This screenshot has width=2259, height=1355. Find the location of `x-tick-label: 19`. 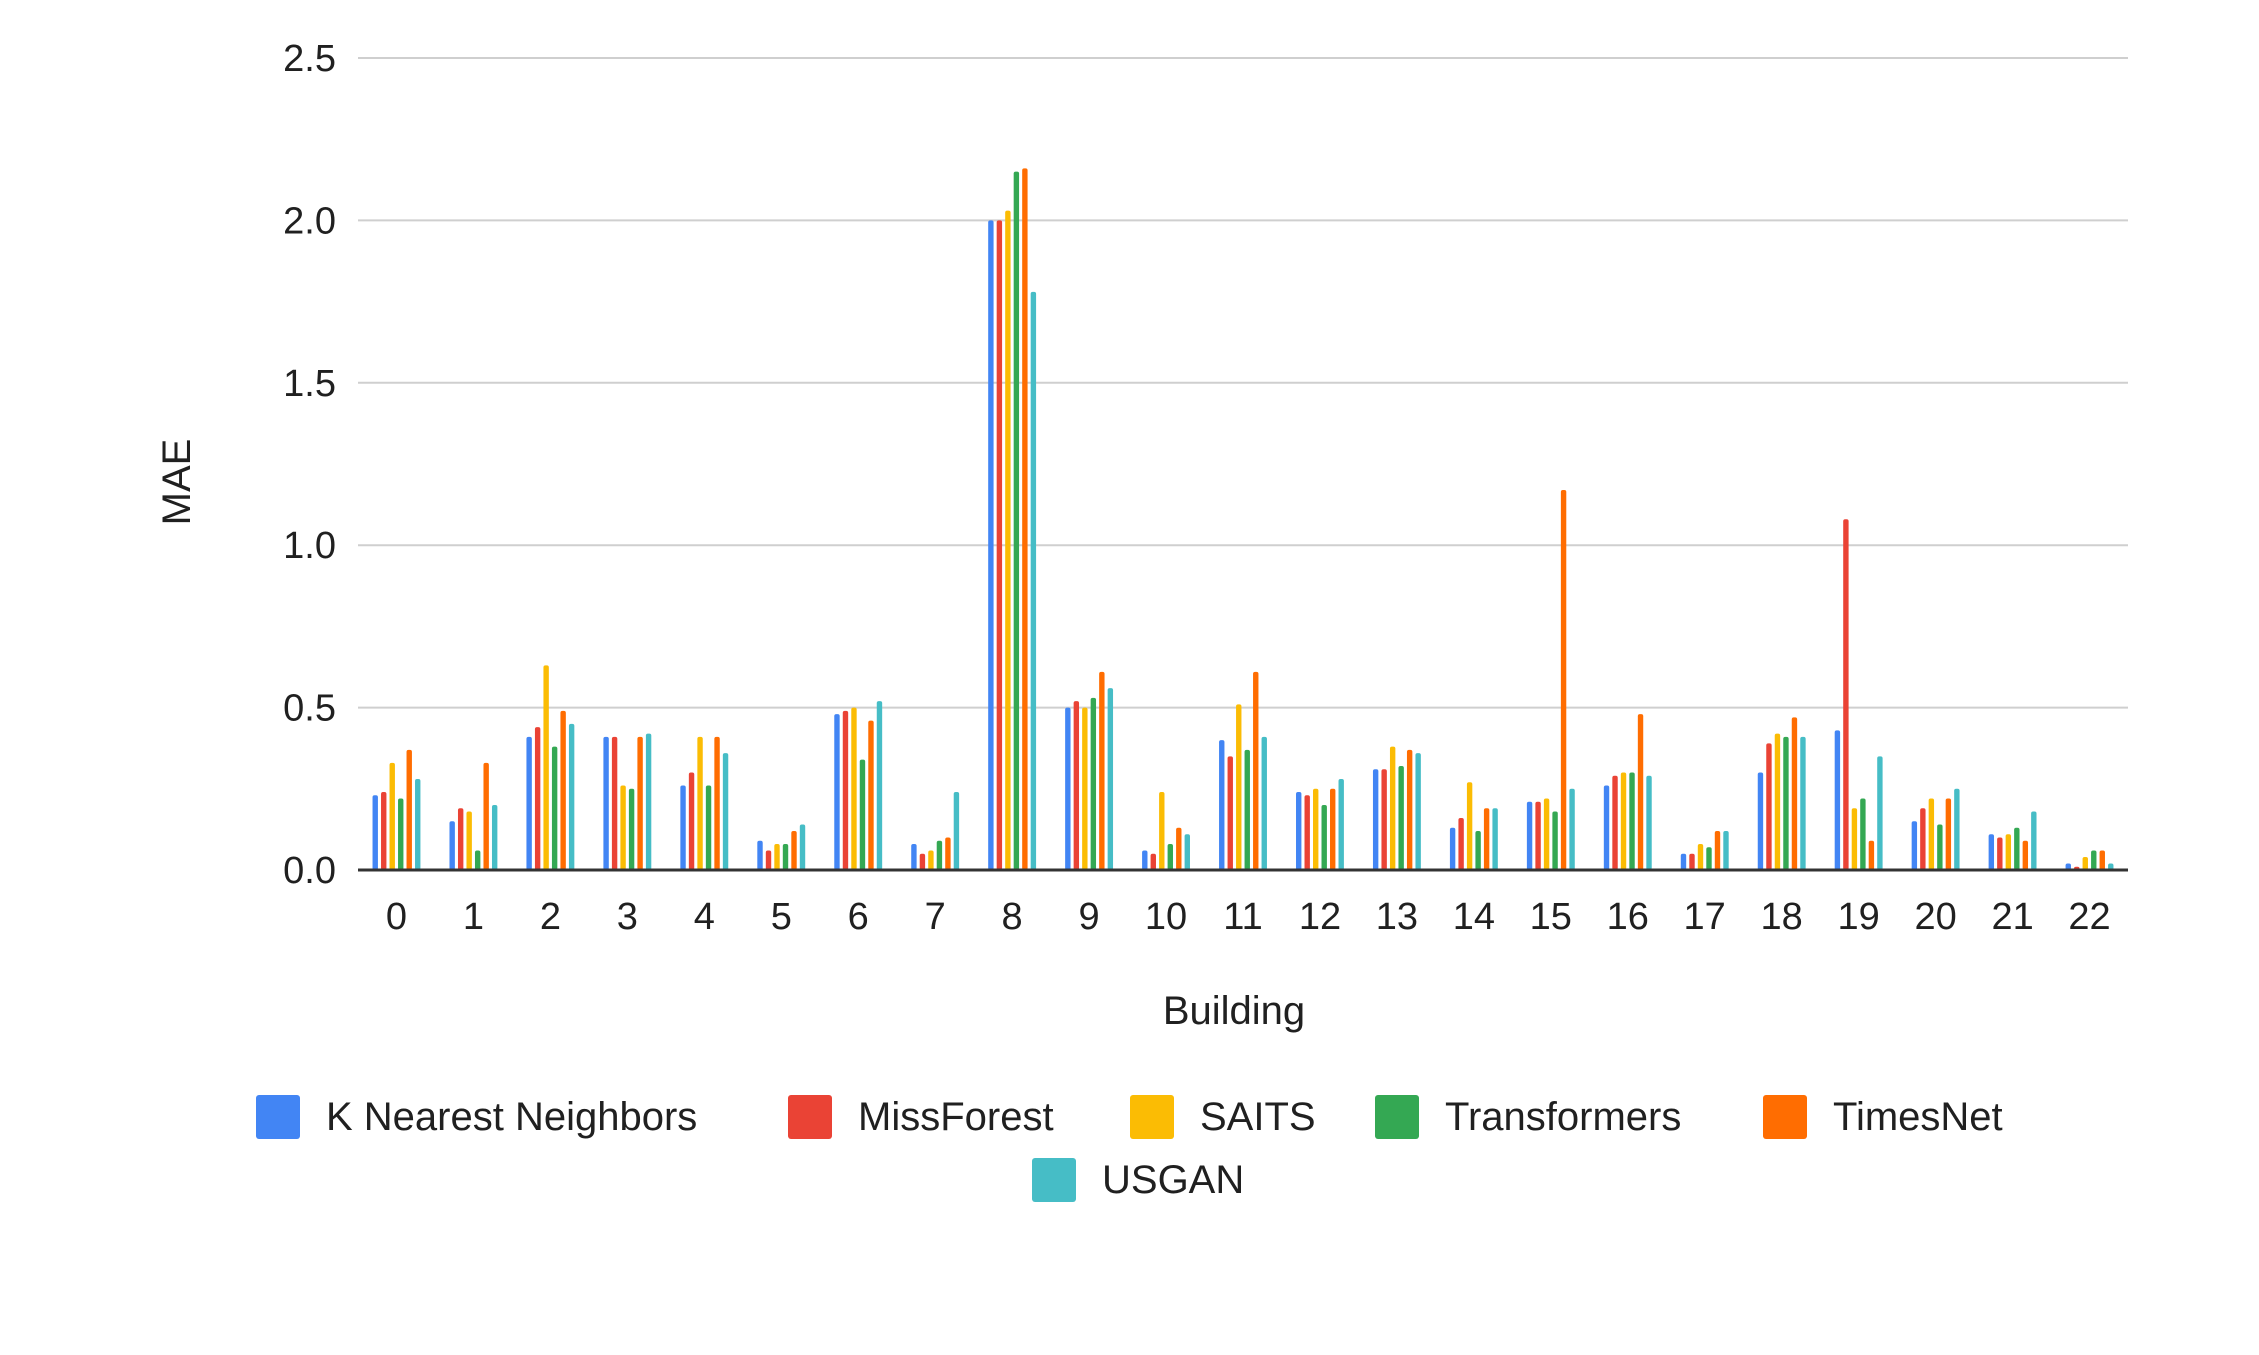

x-tick-label: 19 is located at coordinates (1859, 917).